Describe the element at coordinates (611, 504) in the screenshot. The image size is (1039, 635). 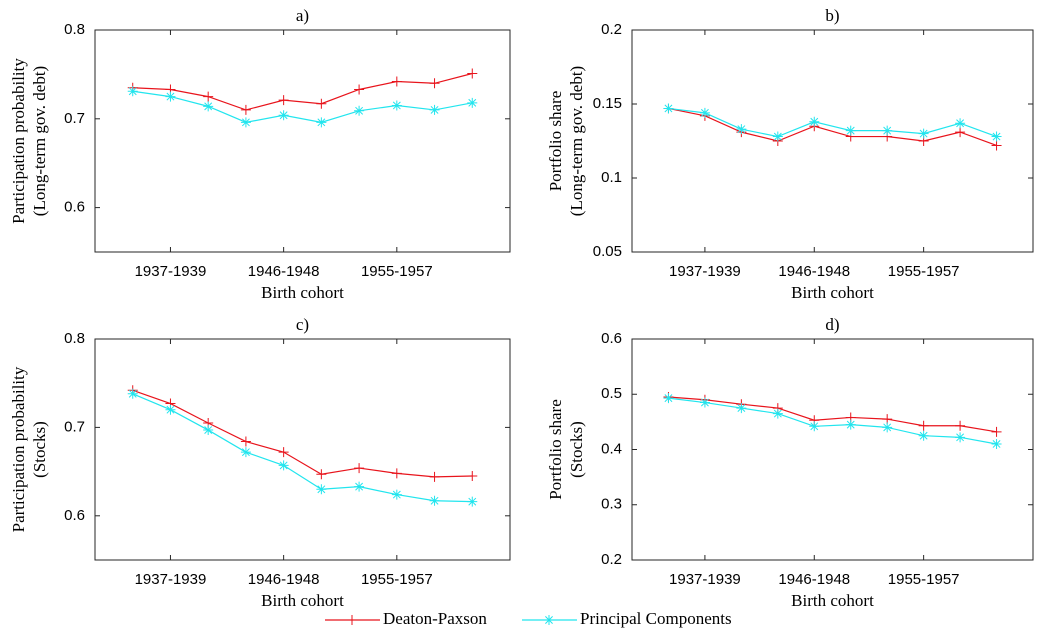
I see `y-tick-label: 0.3` at that location.